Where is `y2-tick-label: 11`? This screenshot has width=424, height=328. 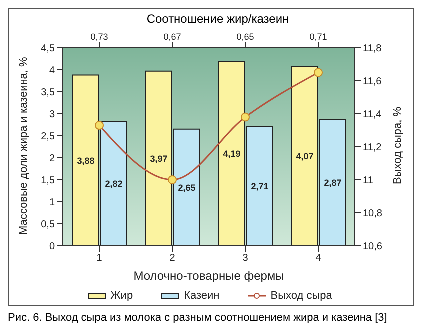 y2-tick-label: 11 is located at coordinates (368, 181).